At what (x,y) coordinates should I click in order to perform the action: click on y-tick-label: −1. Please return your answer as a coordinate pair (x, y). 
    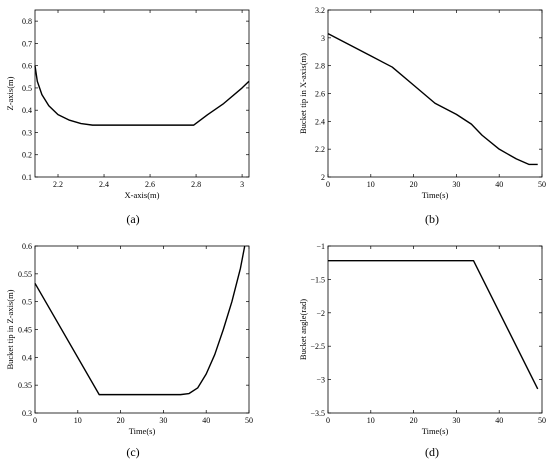
    Looking at the image, I should click on (320, 246).